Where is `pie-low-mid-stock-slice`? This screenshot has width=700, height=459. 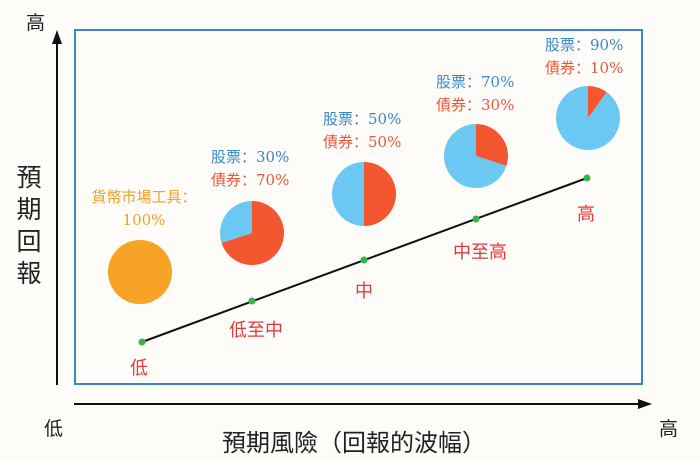
pie-low-mid-stock-slice is located at coordinates (236, 222).